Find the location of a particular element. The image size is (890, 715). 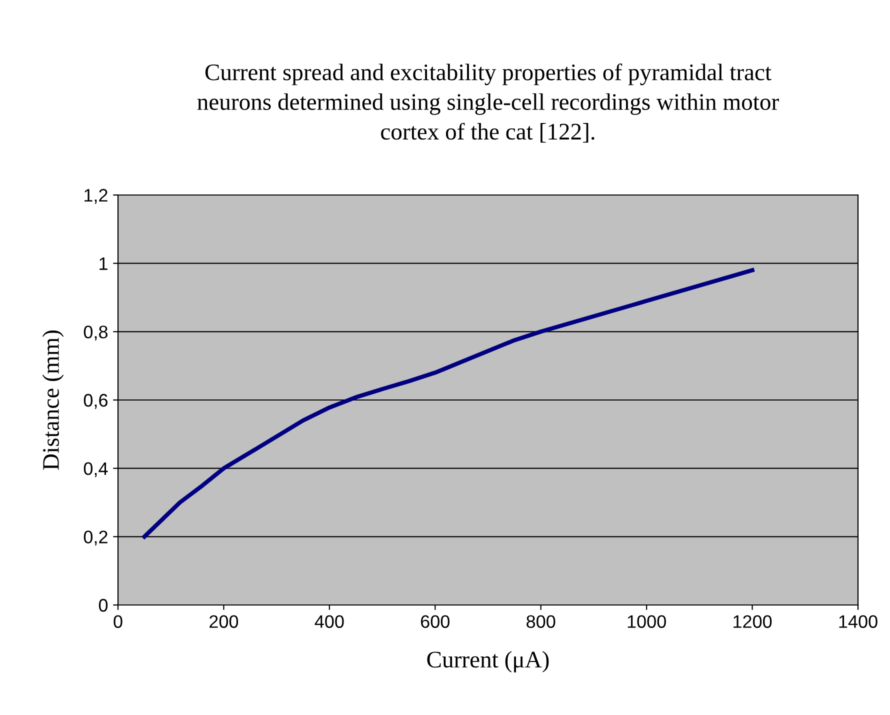

x-tick-label: 400 is located at coordinates (329, 621).